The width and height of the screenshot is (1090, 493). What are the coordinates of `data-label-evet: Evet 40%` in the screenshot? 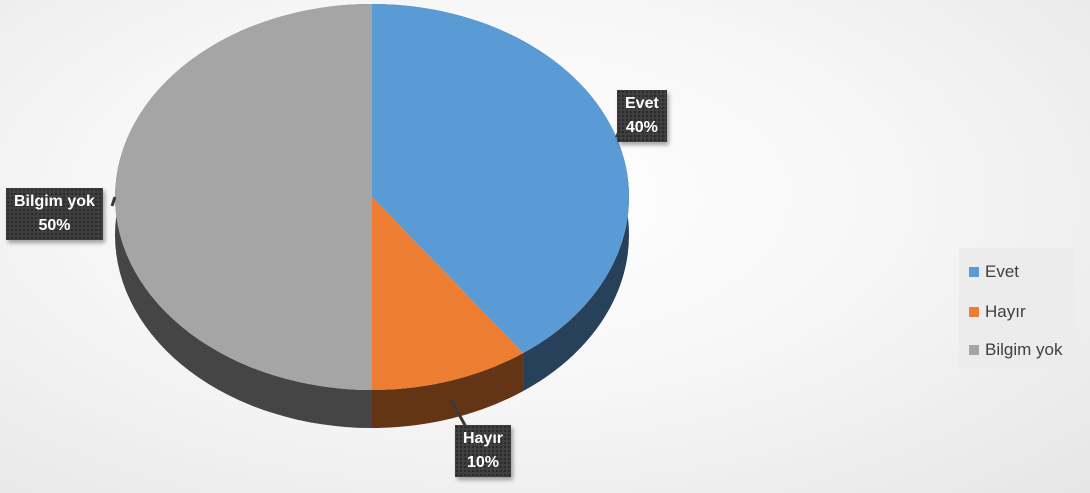 It's located at (642, 116).